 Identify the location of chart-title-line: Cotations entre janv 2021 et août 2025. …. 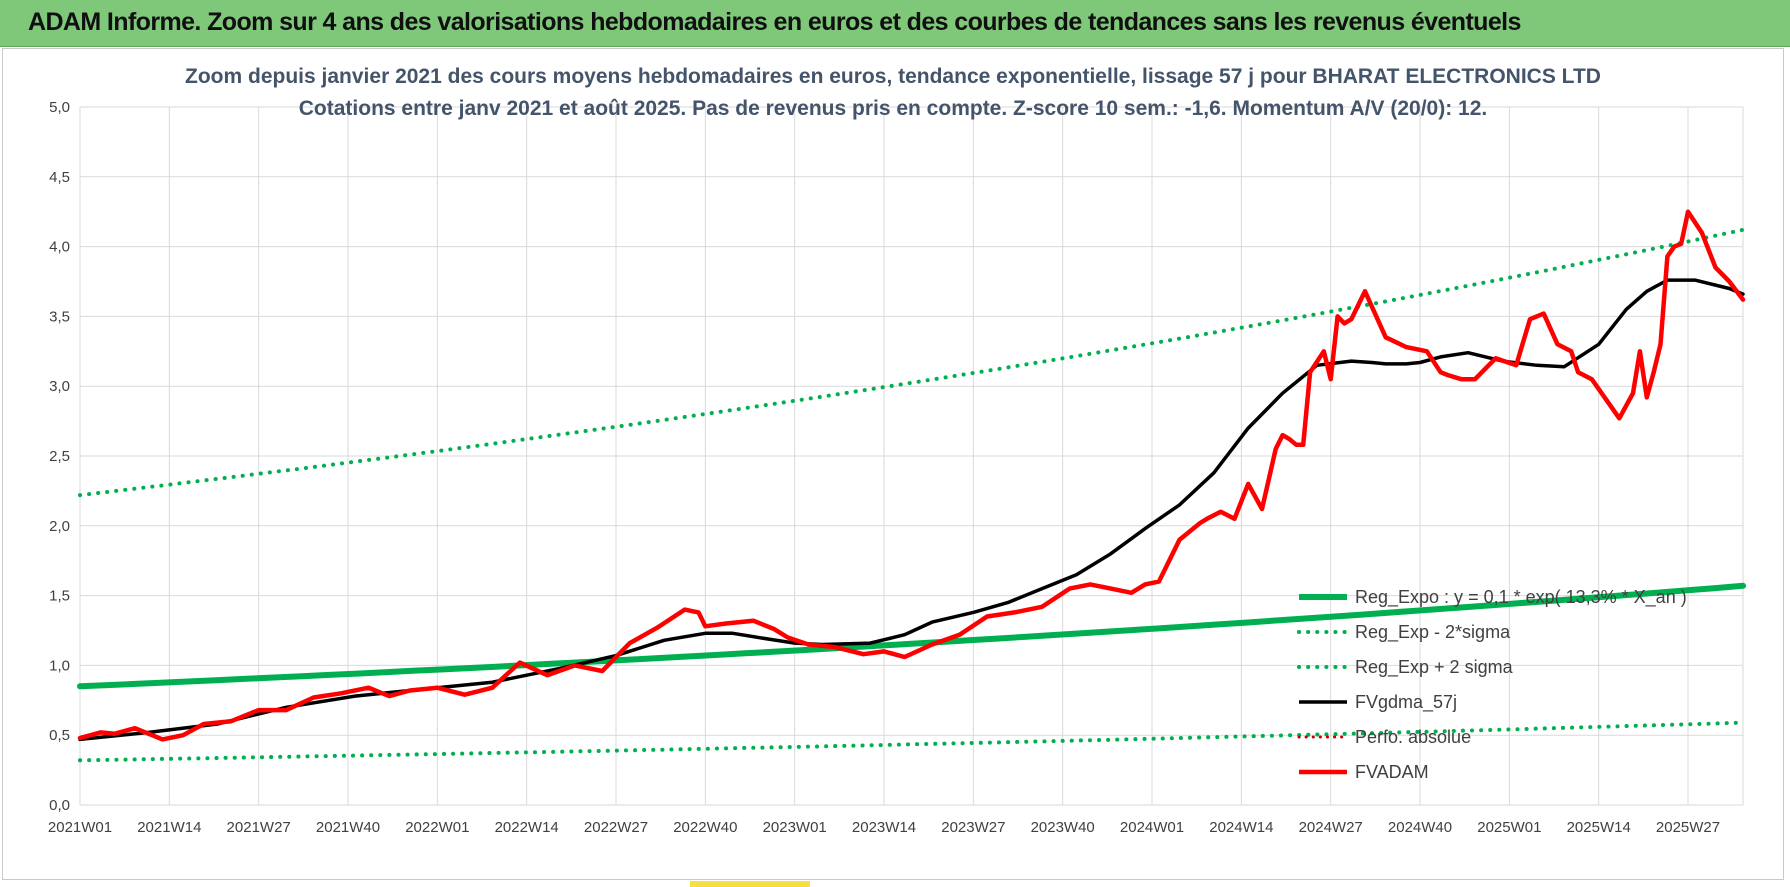
(893, 108).